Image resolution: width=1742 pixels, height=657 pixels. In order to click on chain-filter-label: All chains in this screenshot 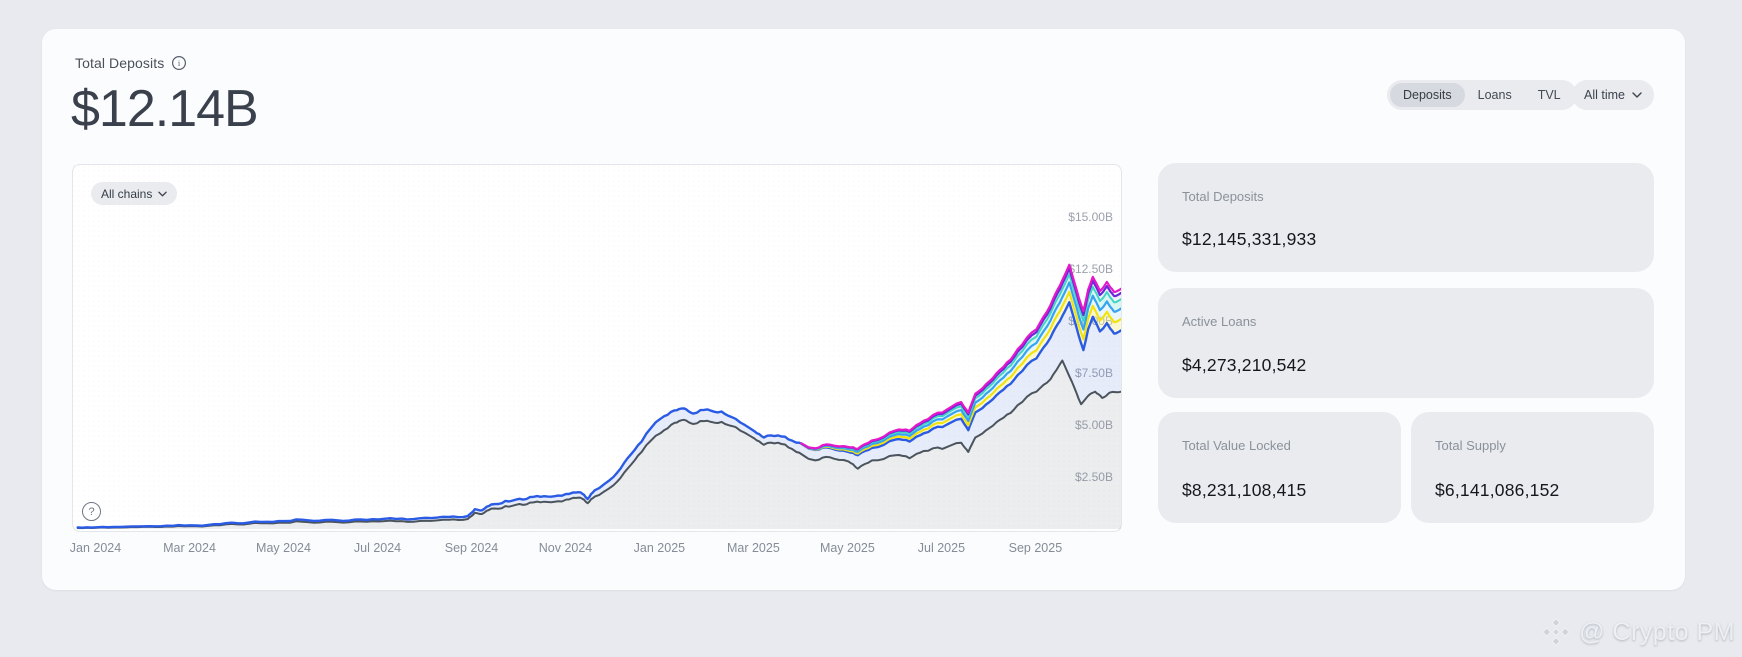, I will do `click(127, 193)`.